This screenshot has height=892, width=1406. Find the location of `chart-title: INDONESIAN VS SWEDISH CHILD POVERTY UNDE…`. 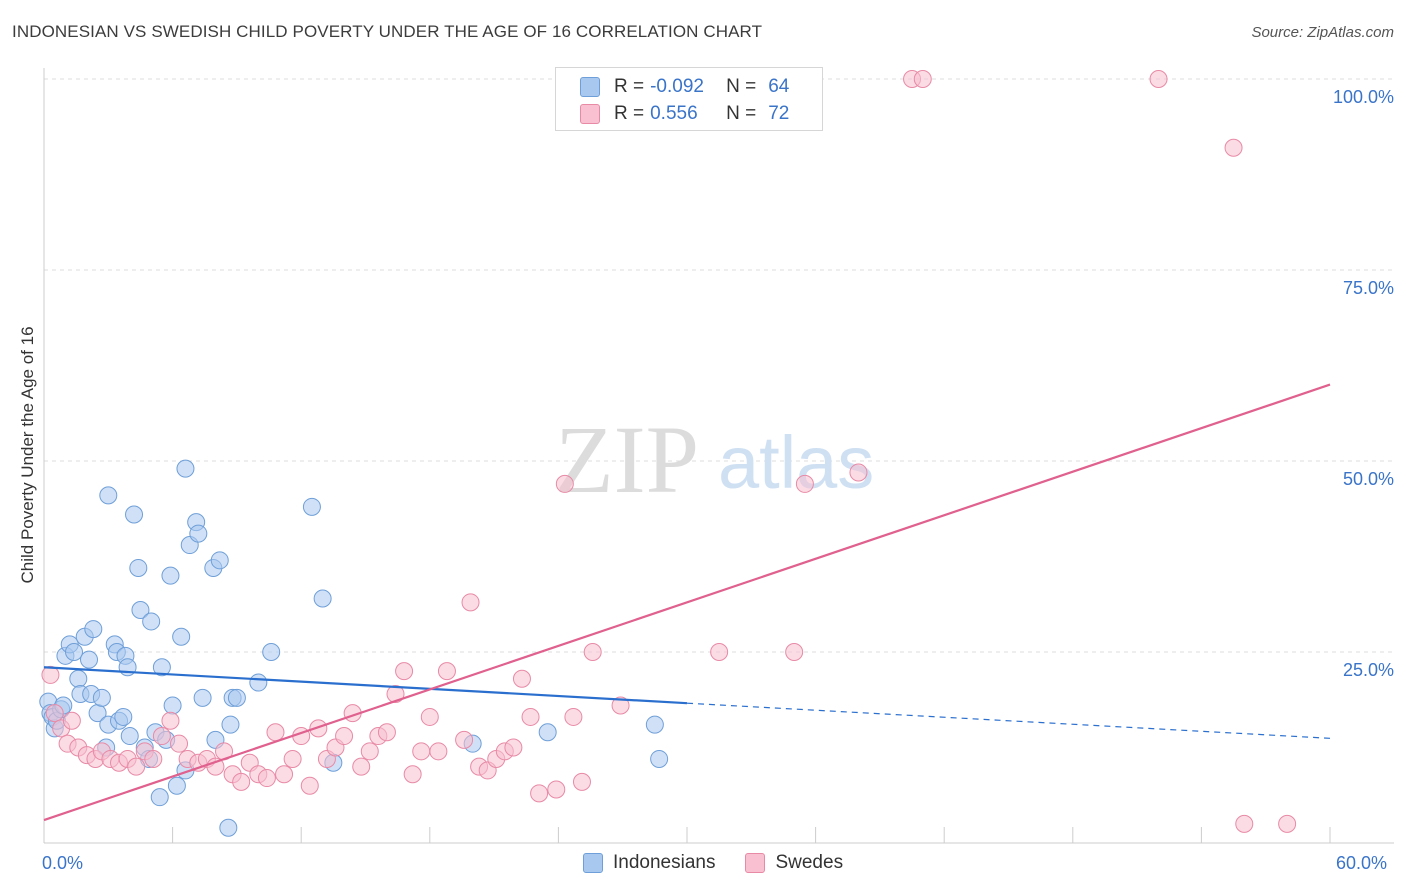

chart-title: INDONESIAN VS SWEDISH CHILD POVERTY UNDE… is located at coordinates (387, 31).